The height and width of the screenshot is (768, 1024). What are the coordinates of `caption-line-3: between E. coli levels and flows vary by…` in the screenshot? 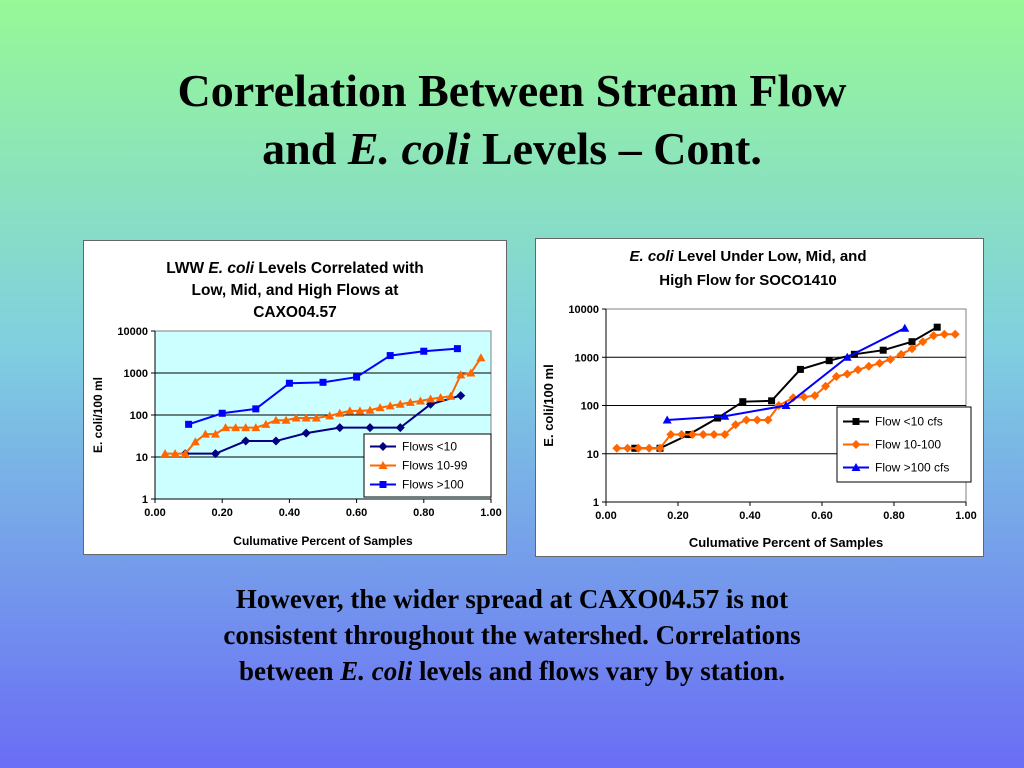 It's located at (511, 671).